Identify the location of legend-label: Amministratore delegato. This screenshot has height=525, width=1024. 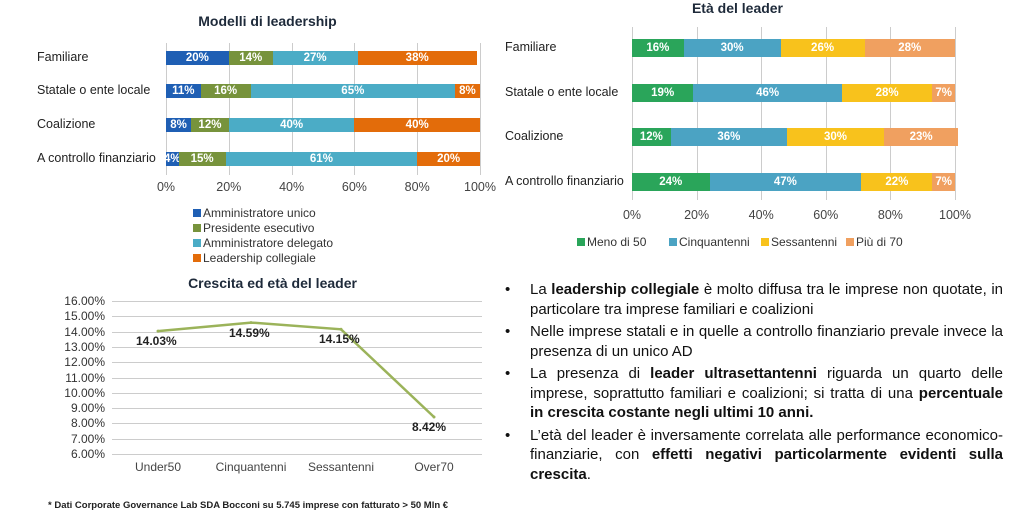
(268, 243).